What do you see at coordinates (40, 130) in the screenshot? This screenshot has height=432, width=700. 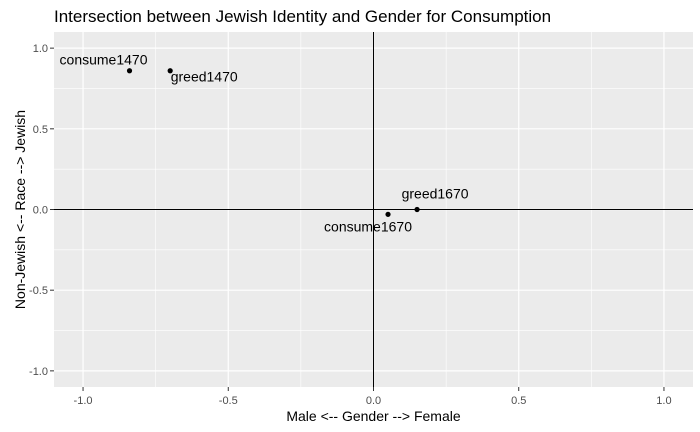 I see `y-tick-label: 0.5` at bounding box center [40, 130].